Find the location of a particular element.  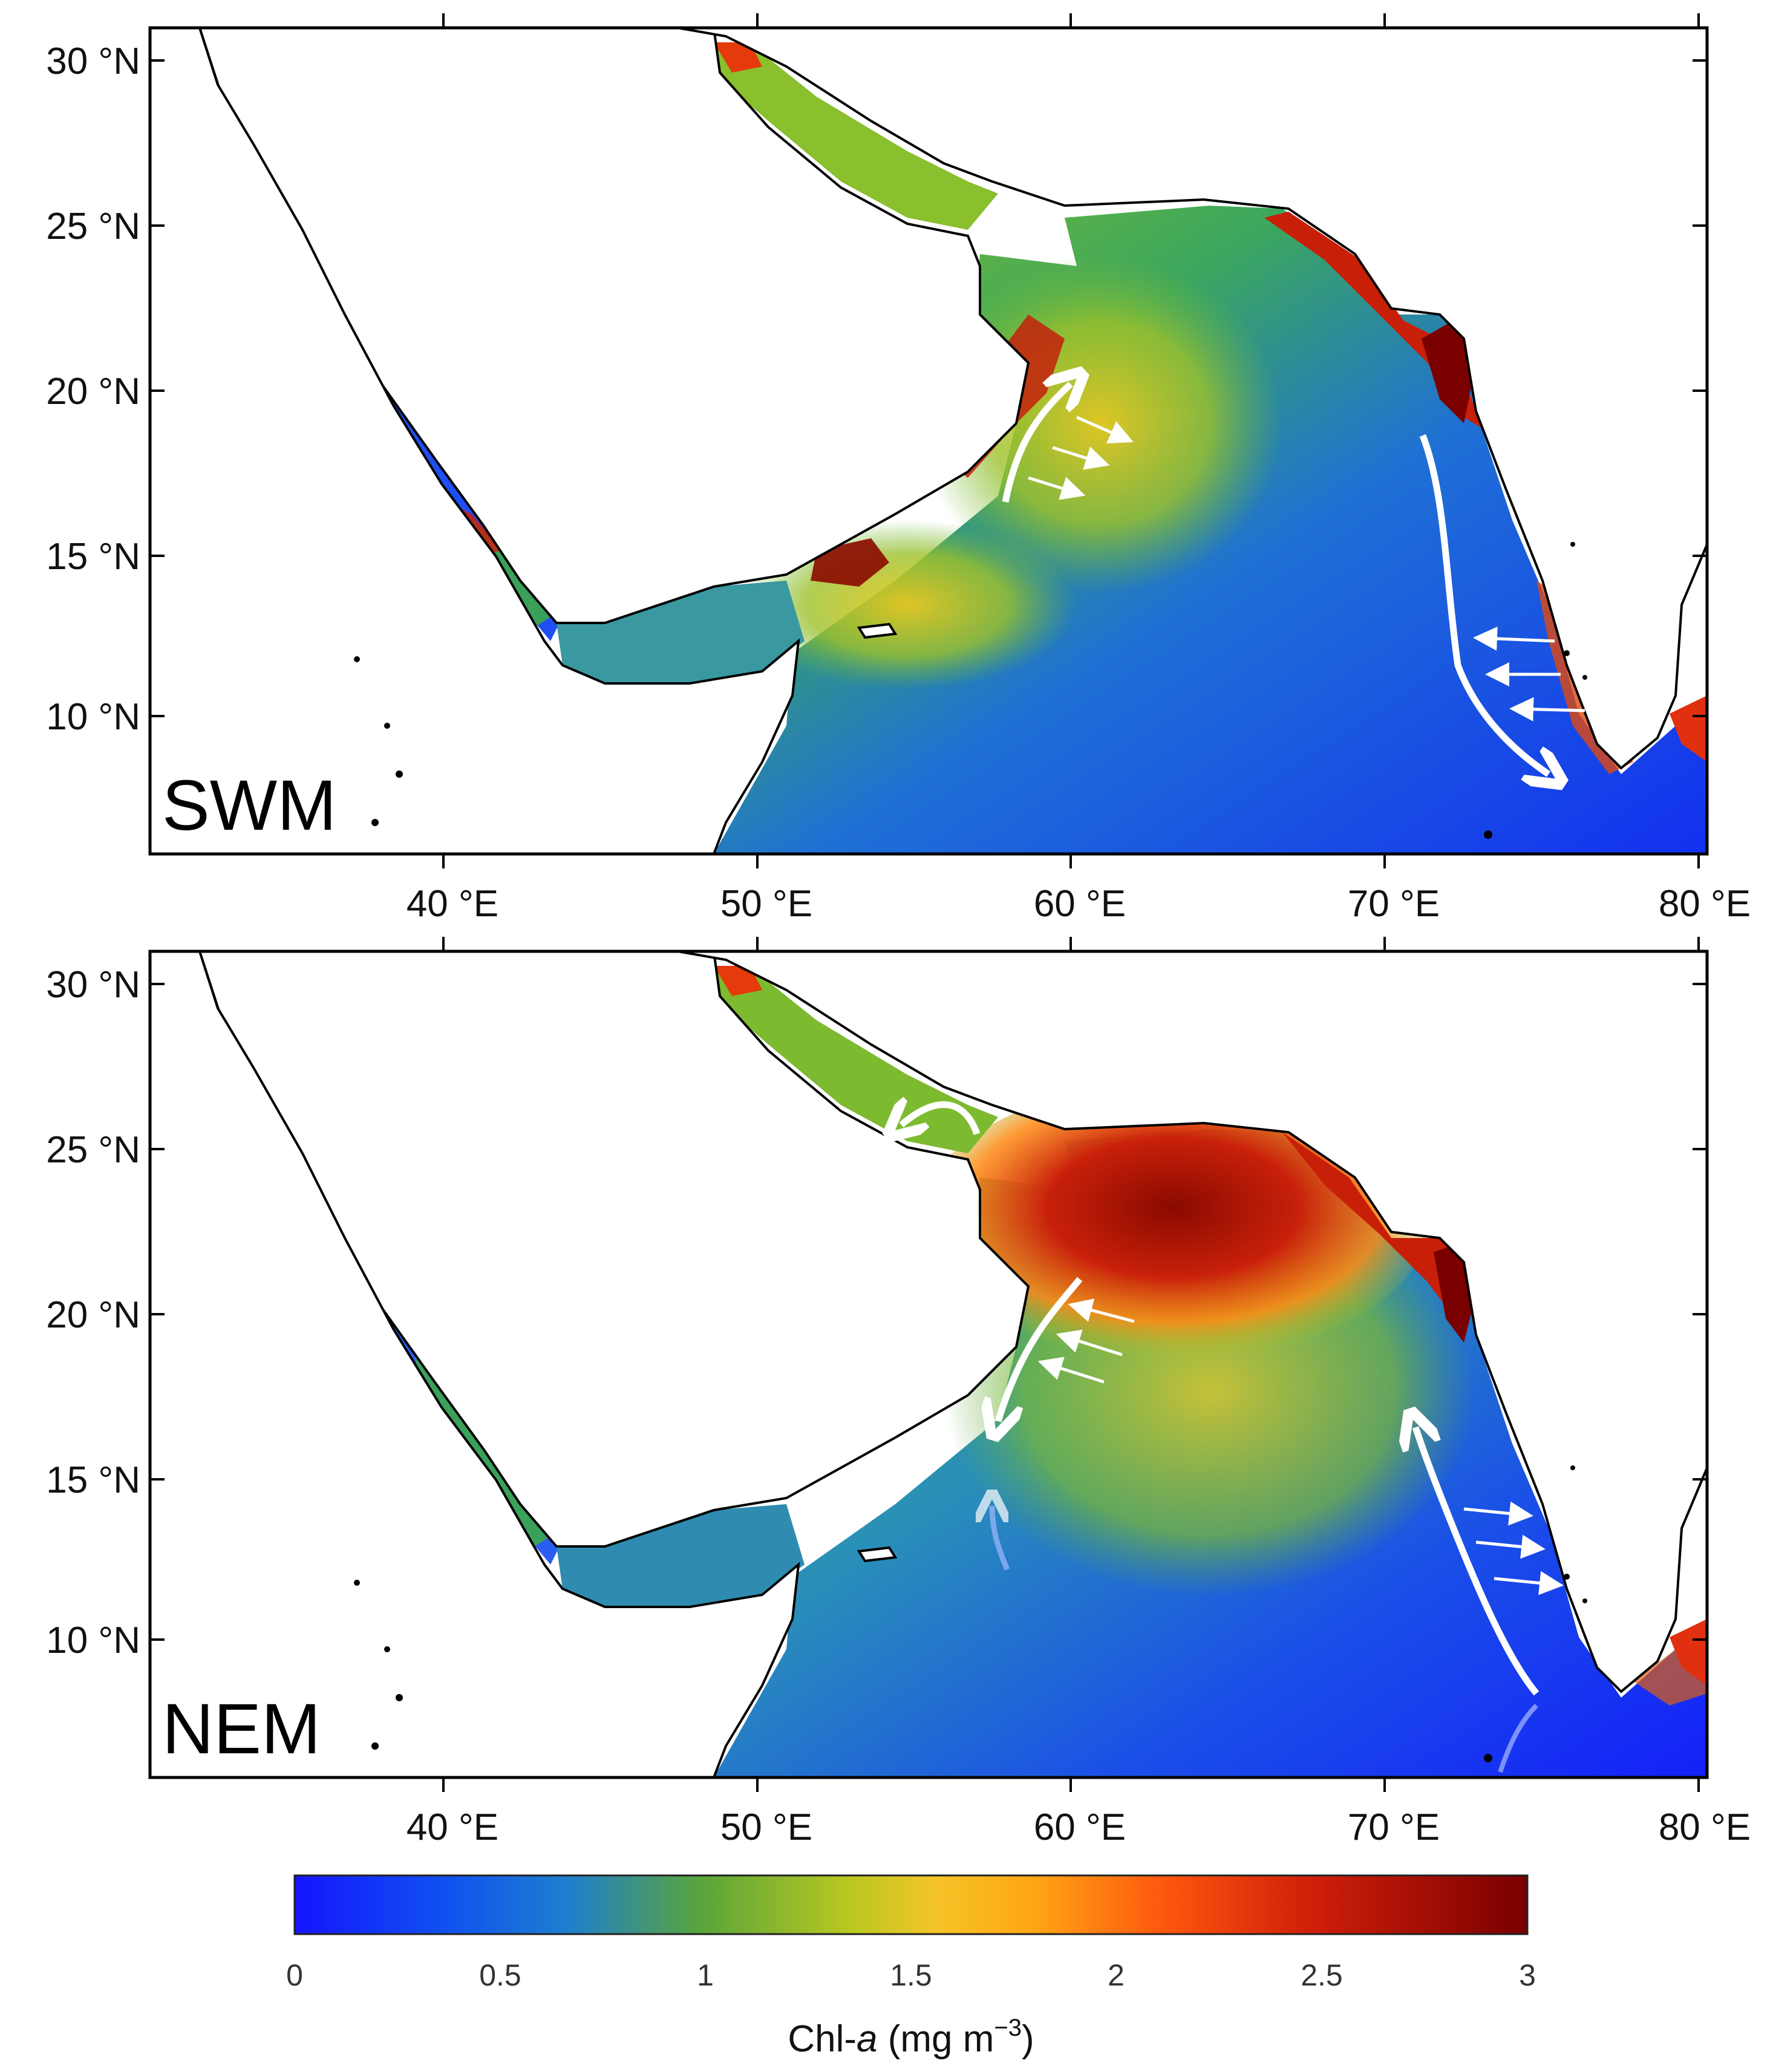

swm-lon-label-80: 80 °E is located at coordinates (1705, 904).